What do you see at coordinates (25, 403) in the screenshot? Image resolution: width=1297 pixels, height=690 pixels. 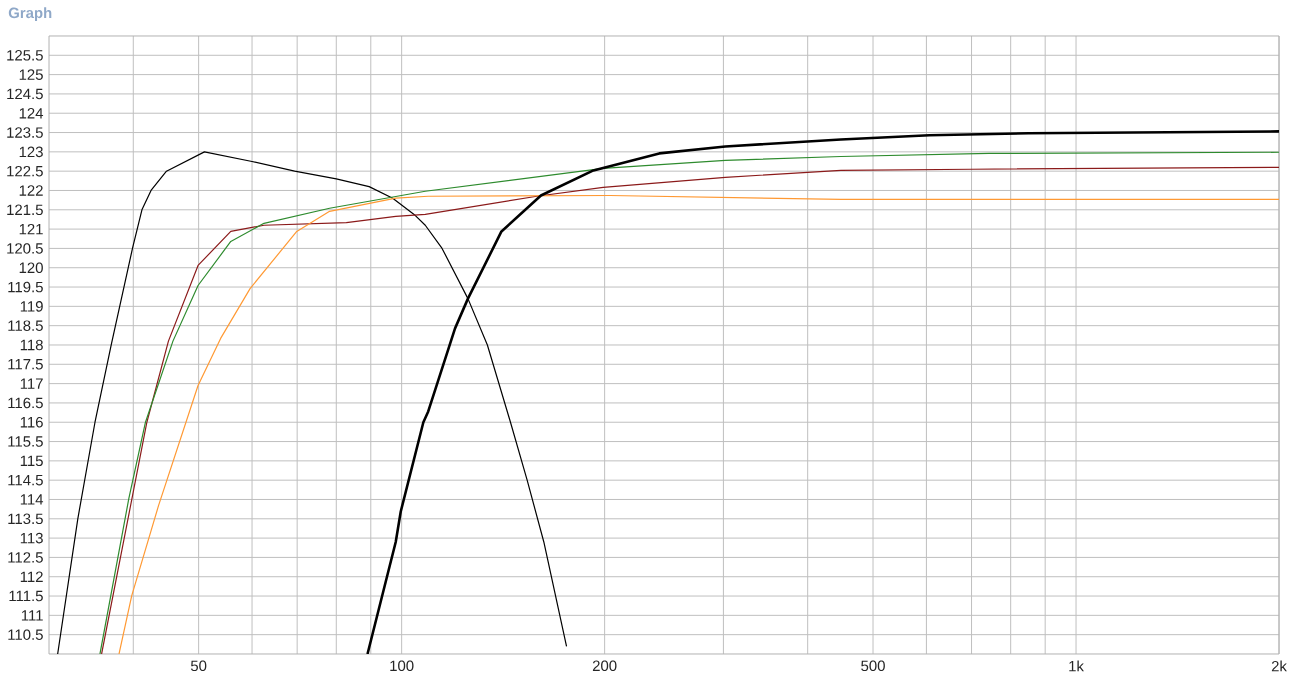 I see `y-tick-label: 116.5` at bounding box center [25, 403].